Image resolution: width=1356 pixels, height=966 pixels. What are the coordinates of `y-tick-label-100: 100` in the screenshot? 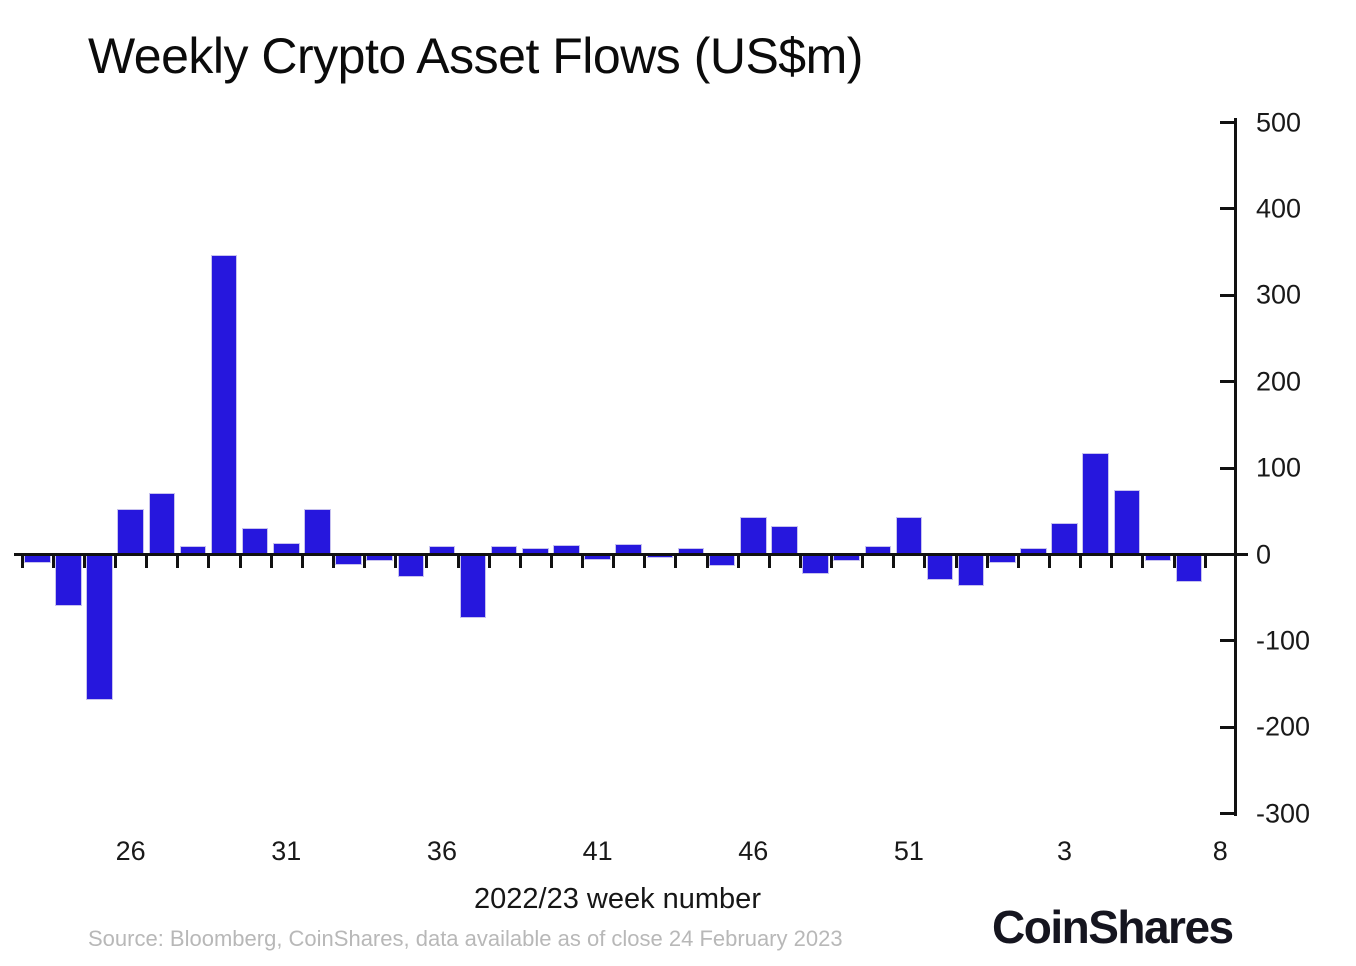 It's located at (1279, 467).